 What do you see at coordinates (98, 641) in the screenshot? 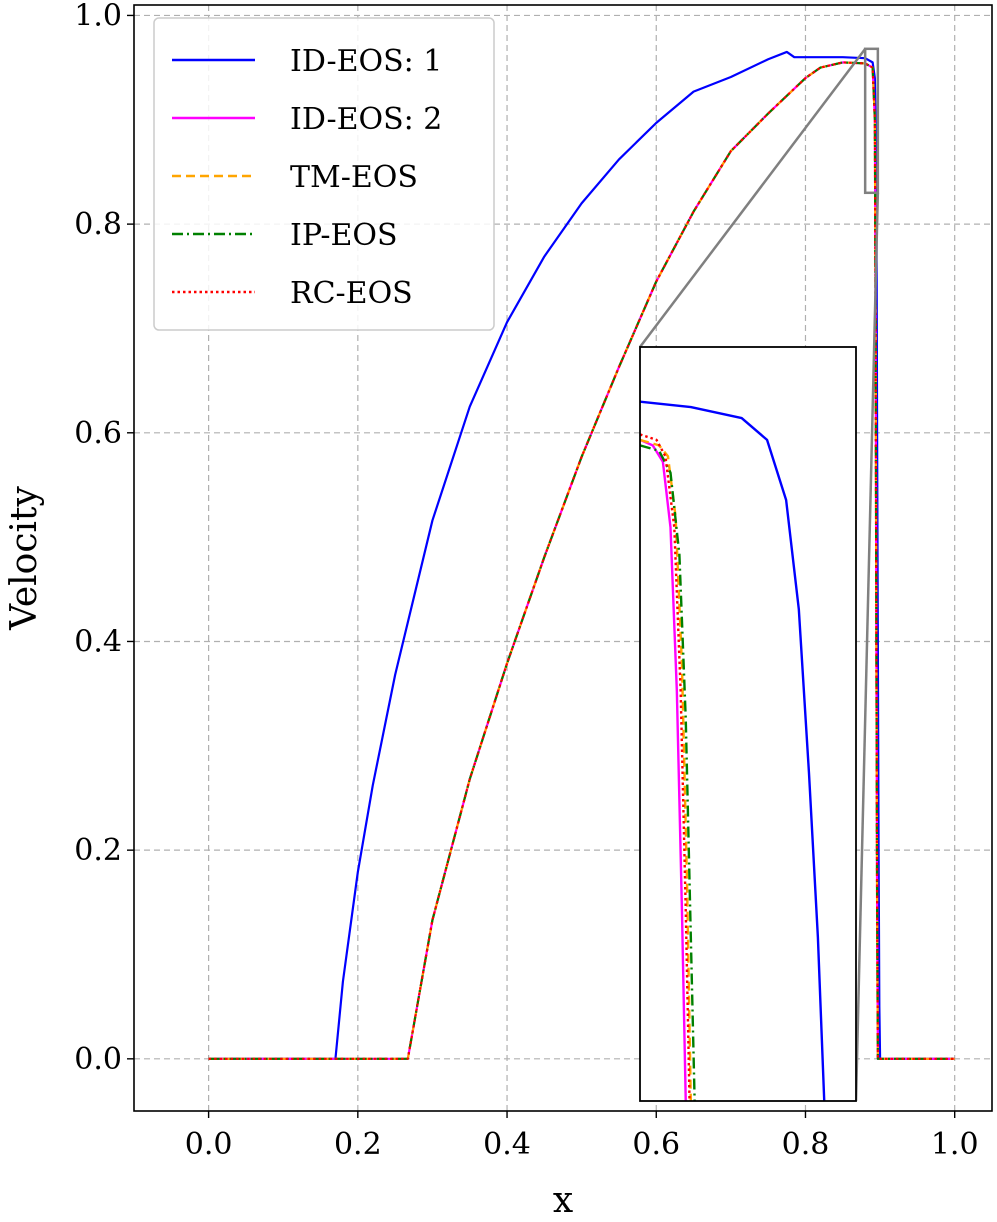
I see `y-tick-label-2: 0.4` at bounding box center [98, 641].